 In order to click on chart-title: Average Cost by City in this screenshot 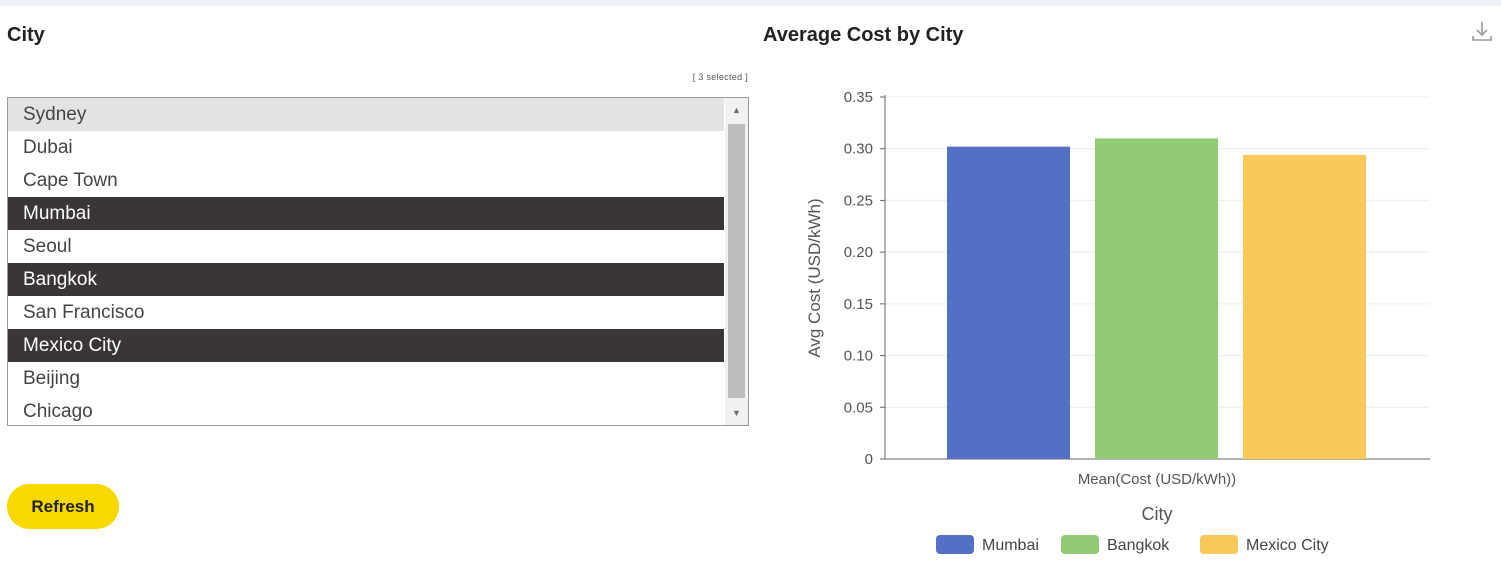, I will do `click(863, 35)`.